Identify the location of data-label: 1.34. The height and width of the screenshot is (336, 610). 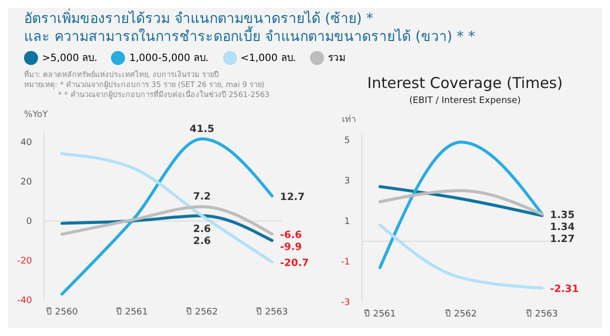
(562, 227).